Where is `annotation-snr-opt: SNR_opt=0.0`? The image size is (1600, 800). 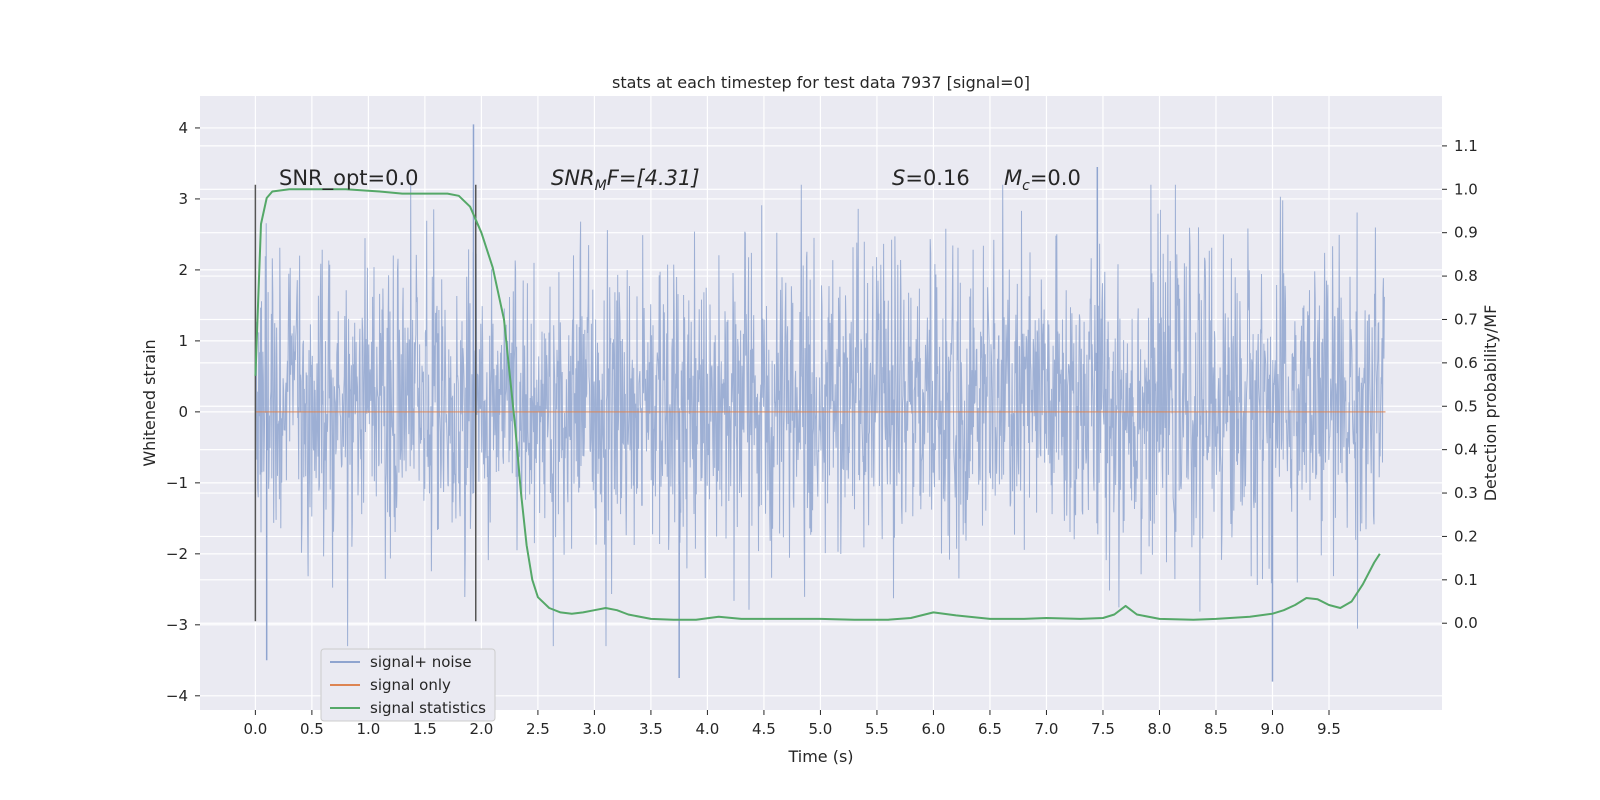 annotation-snr-opt: SNR_opt=0.0 is located at coordinates (349, 178).